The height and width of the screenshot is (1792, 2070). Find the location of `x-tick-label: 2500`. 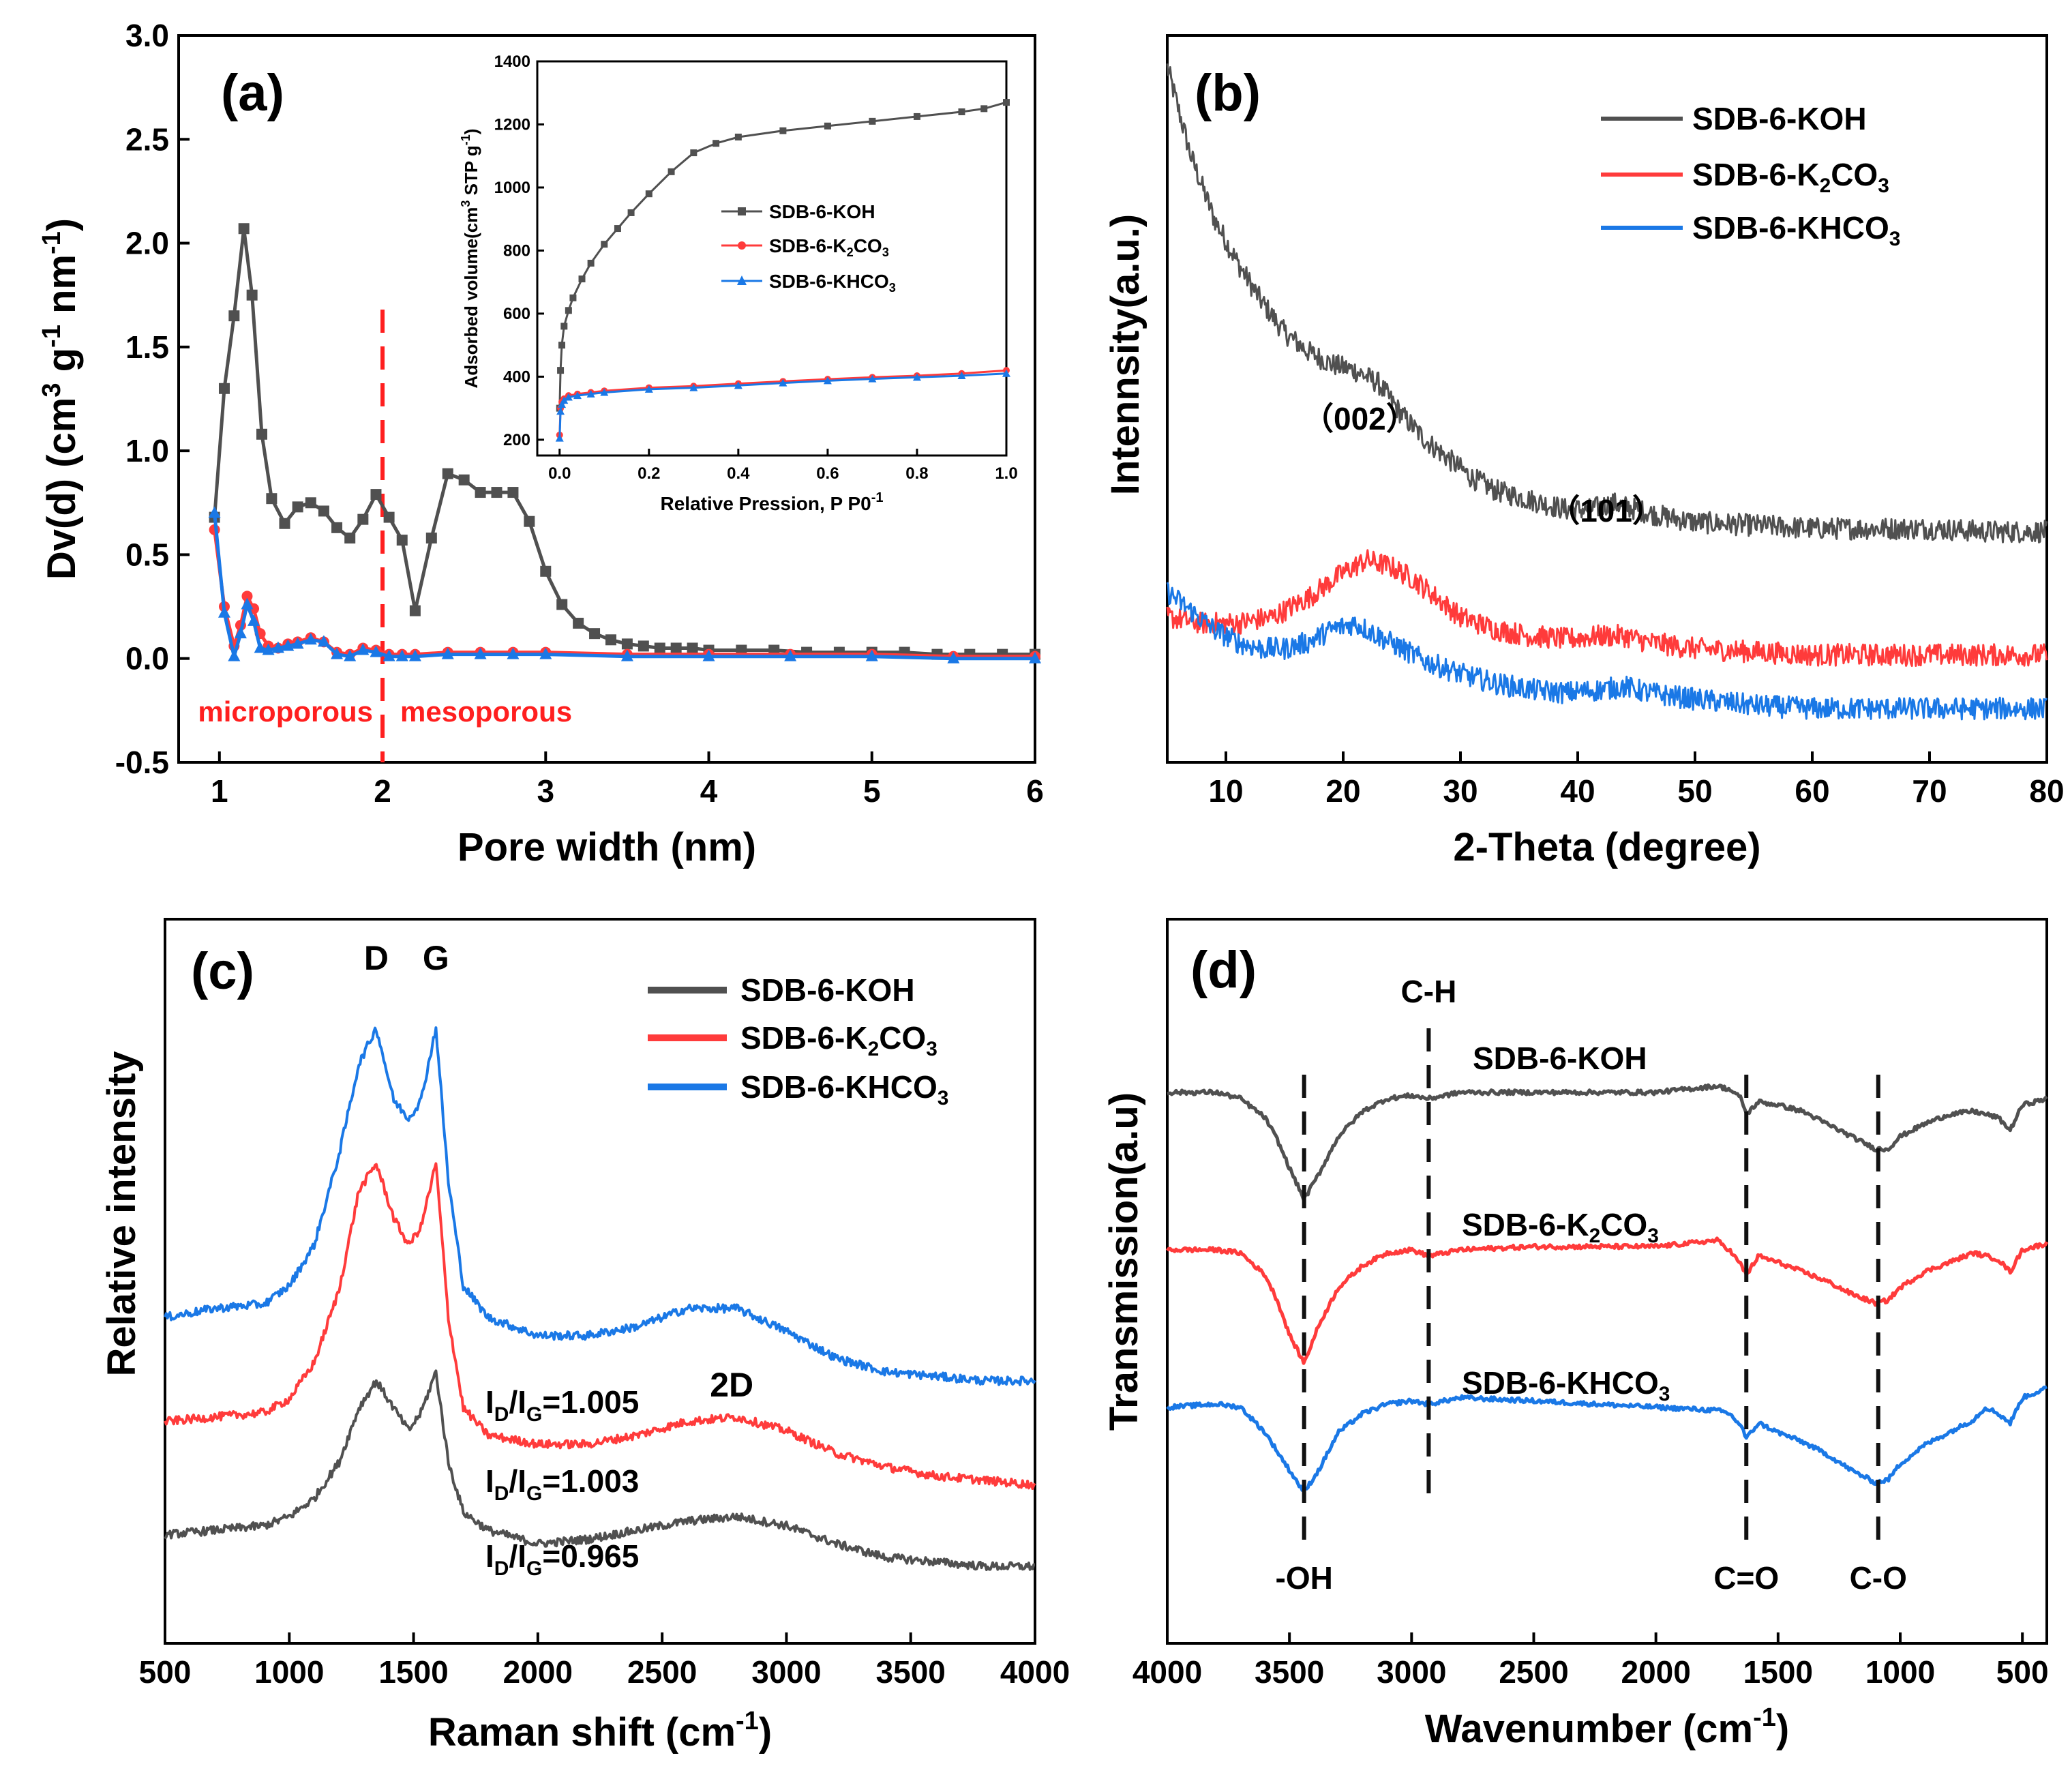

x-tick-label: 2500 is located at coordinates (1533, 1672).